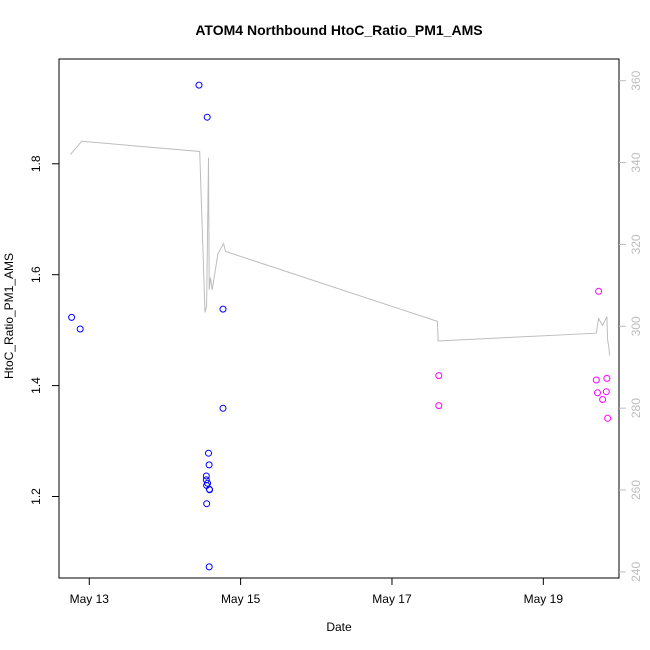 The height and width of the screenshot is (650, 650). I want to click on x-tick-label: May 15, so click(241, 599).